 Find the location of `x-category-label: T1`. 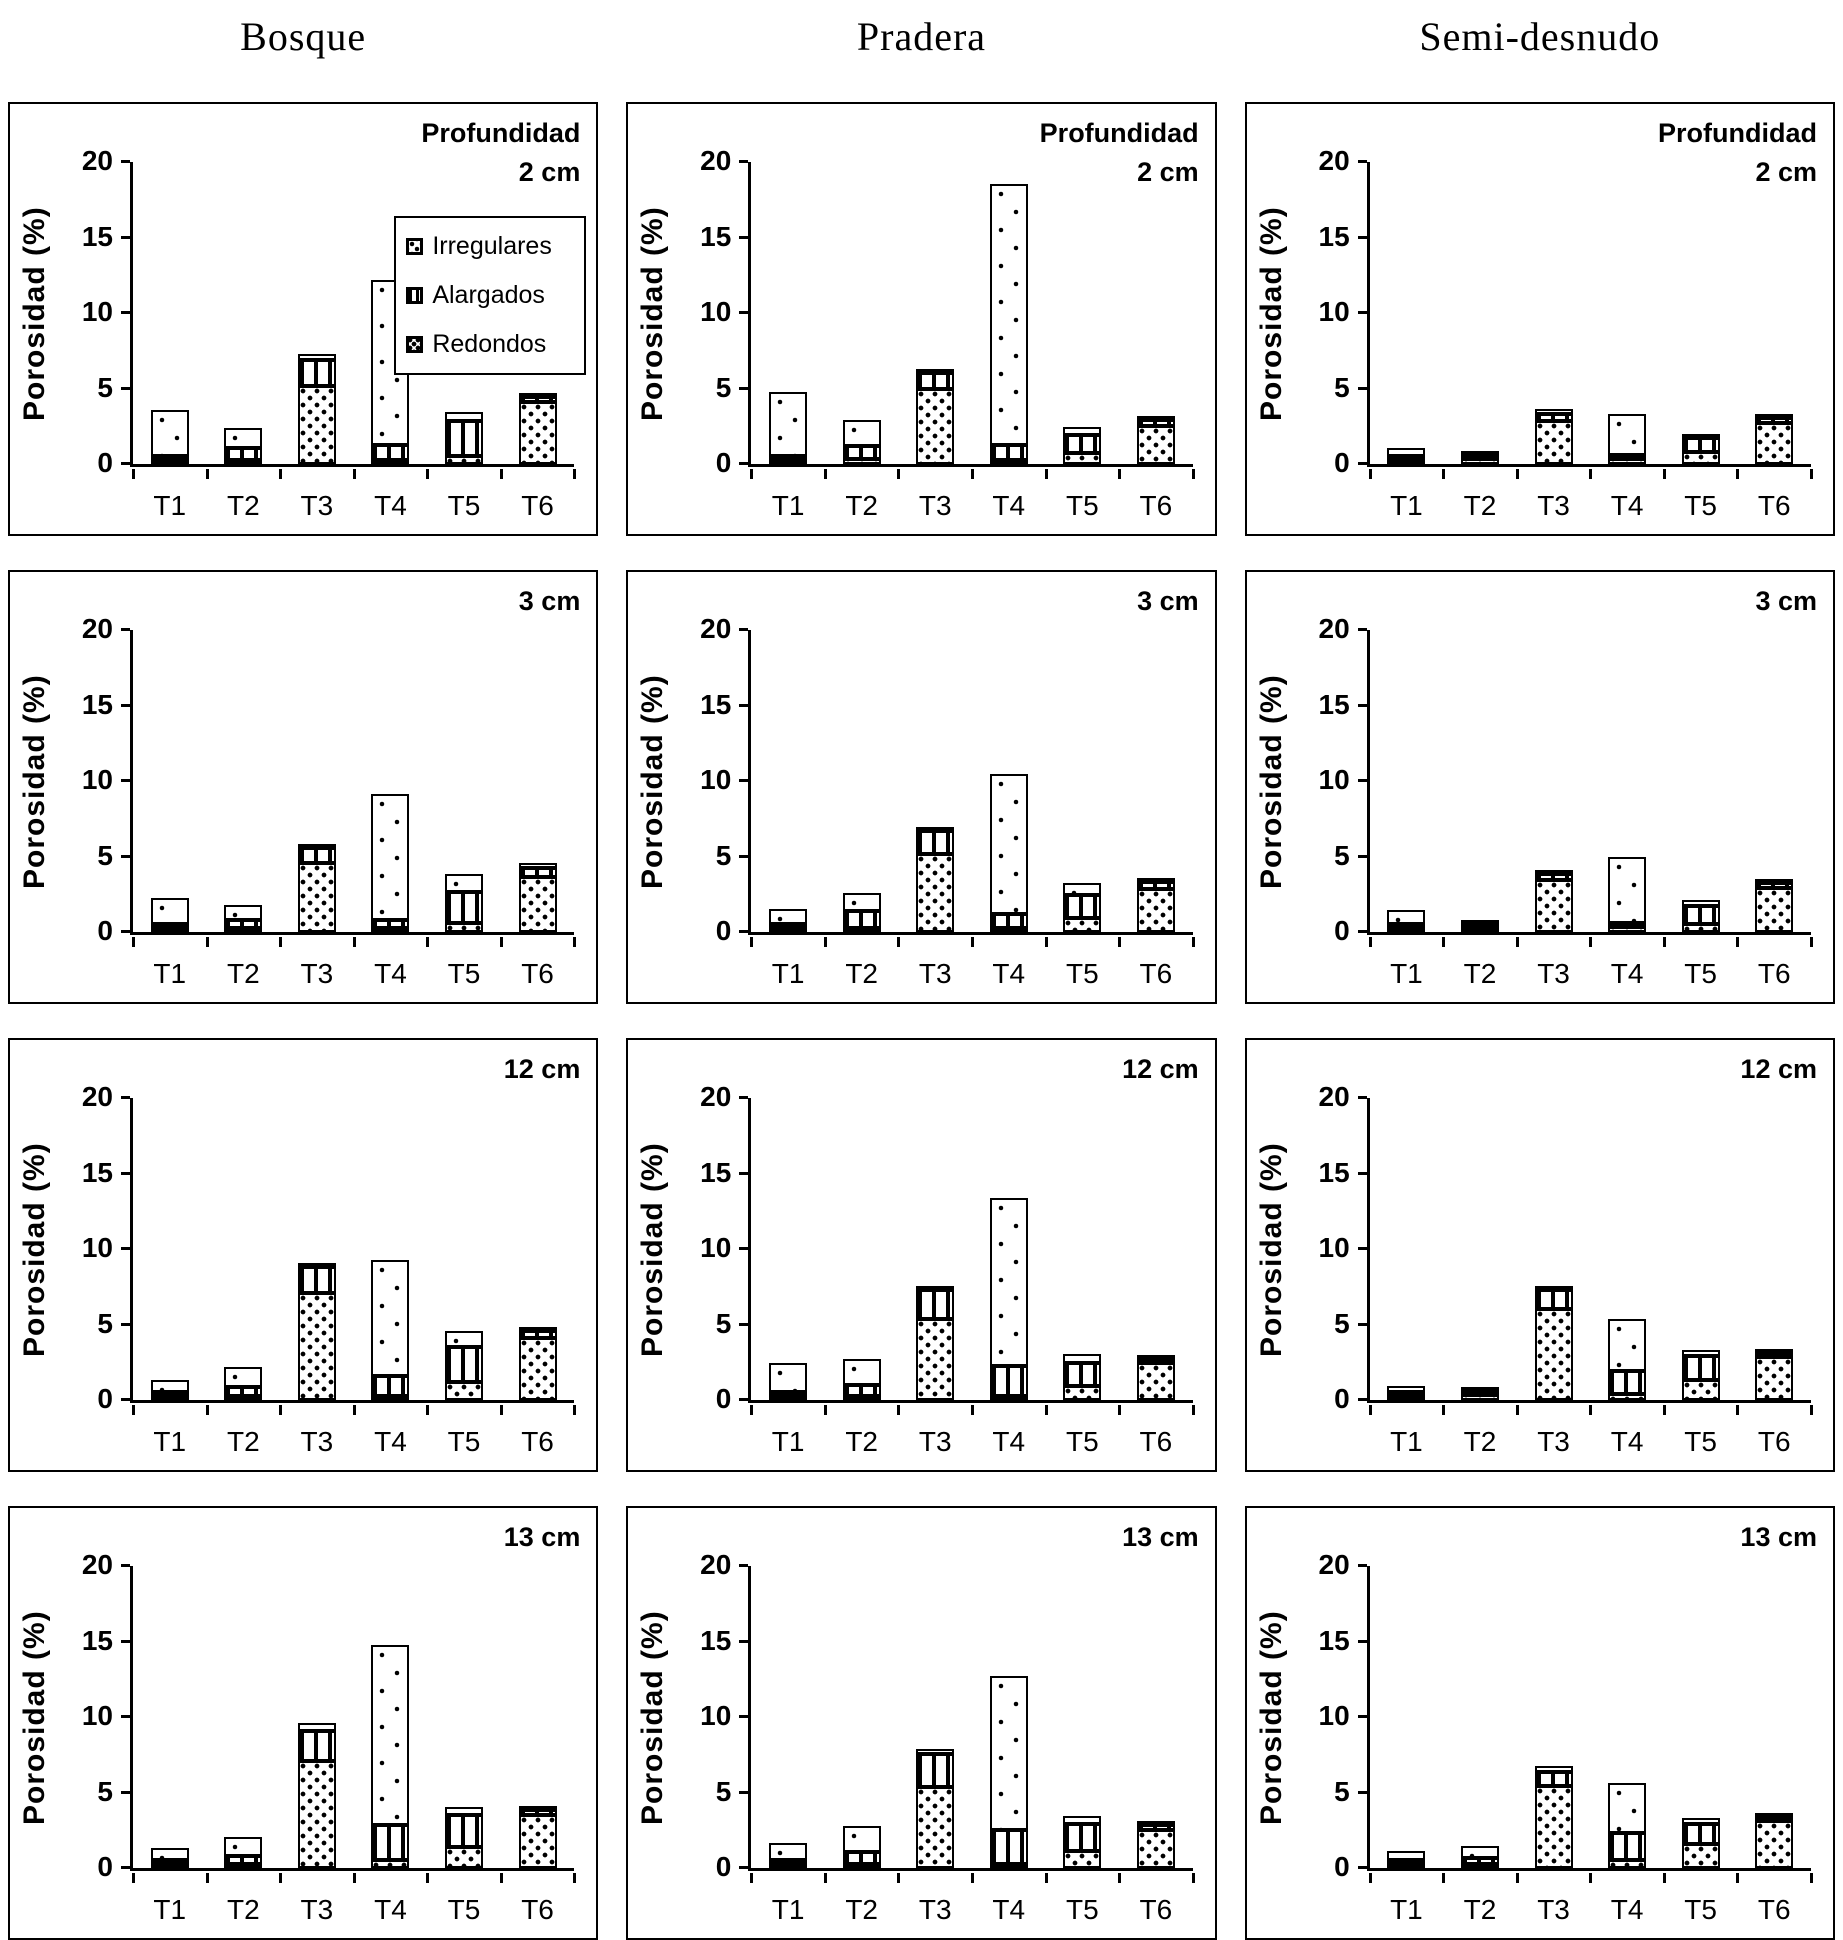

x-category-label: T1 is located at coordinates (170, 1441).